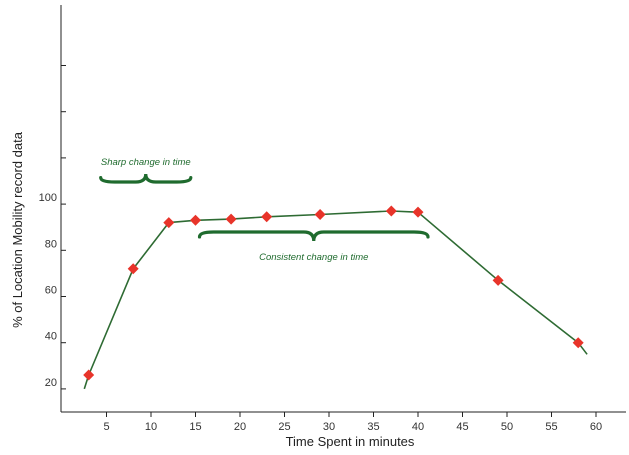 The image size is (629, 455). I want to click on x-tick-label: 40, so click(418, 427).